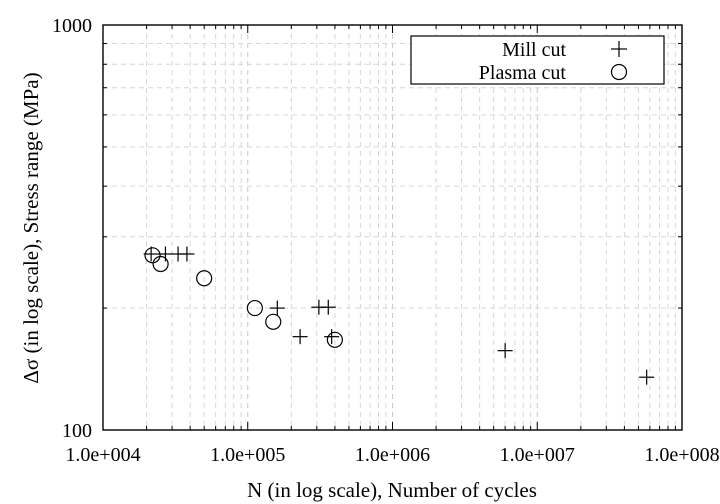  I want to click on legend-marker-plasma-cut, so click(619, 72).